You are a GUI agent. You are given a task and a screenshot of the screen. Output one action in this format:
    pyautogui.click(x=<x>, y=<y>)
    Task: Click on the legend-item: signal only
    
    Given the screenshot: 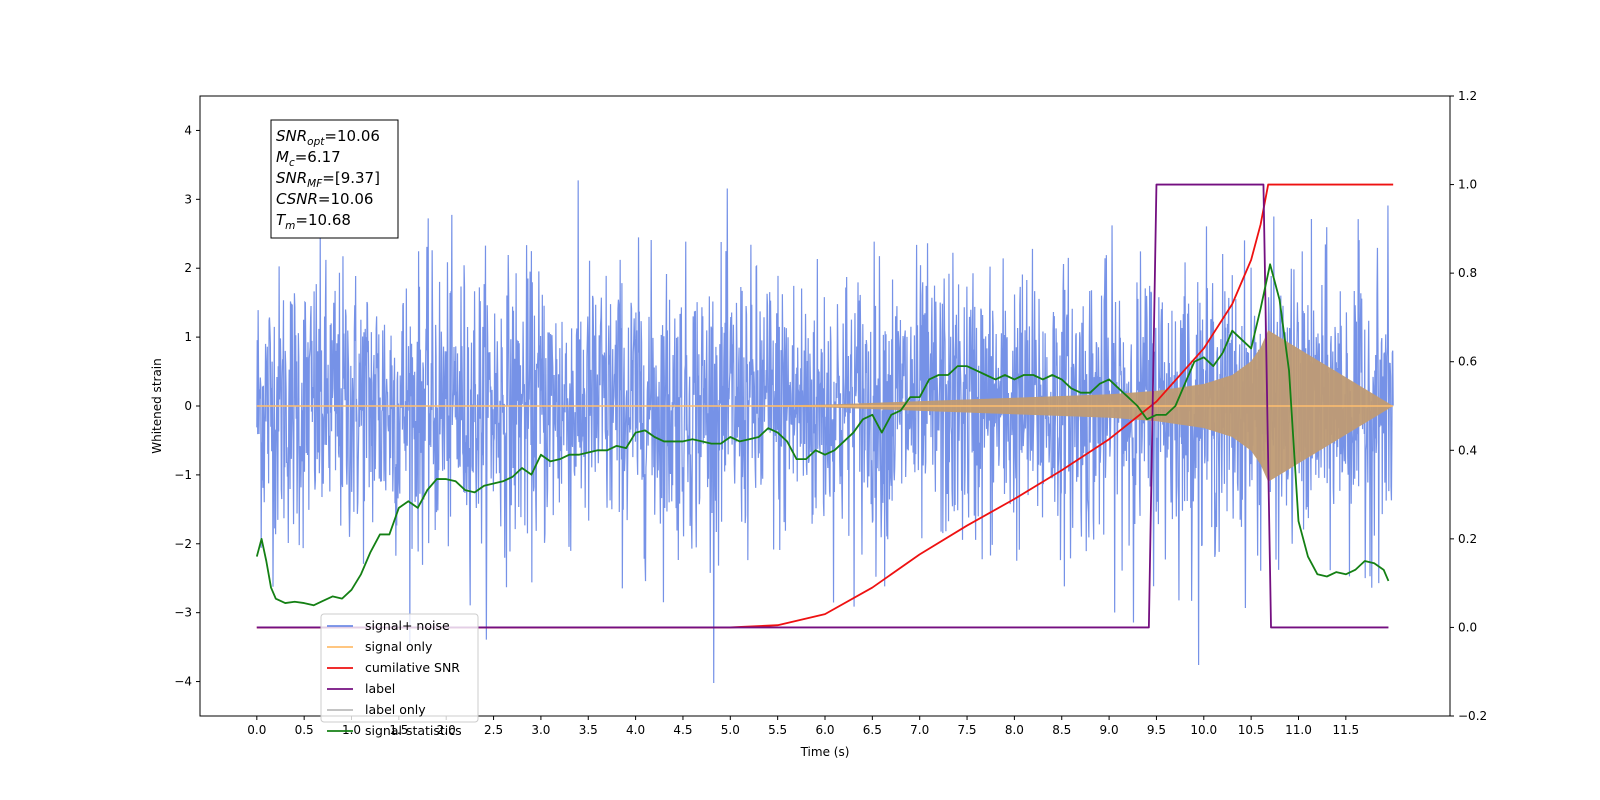 What is the action you would take?
    pyautogui.click(x=380, y=646)
    